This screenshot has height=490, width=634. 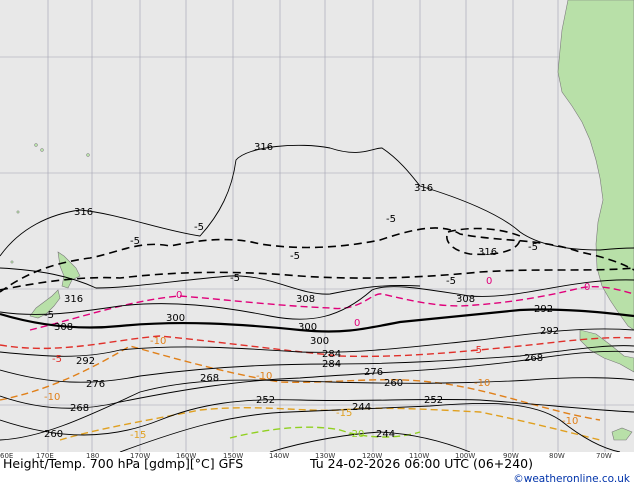 What do you see at coordinates (325, 432) in the screenshot?
I see `temp-contour-minus20` at bounding box center [325, 432].